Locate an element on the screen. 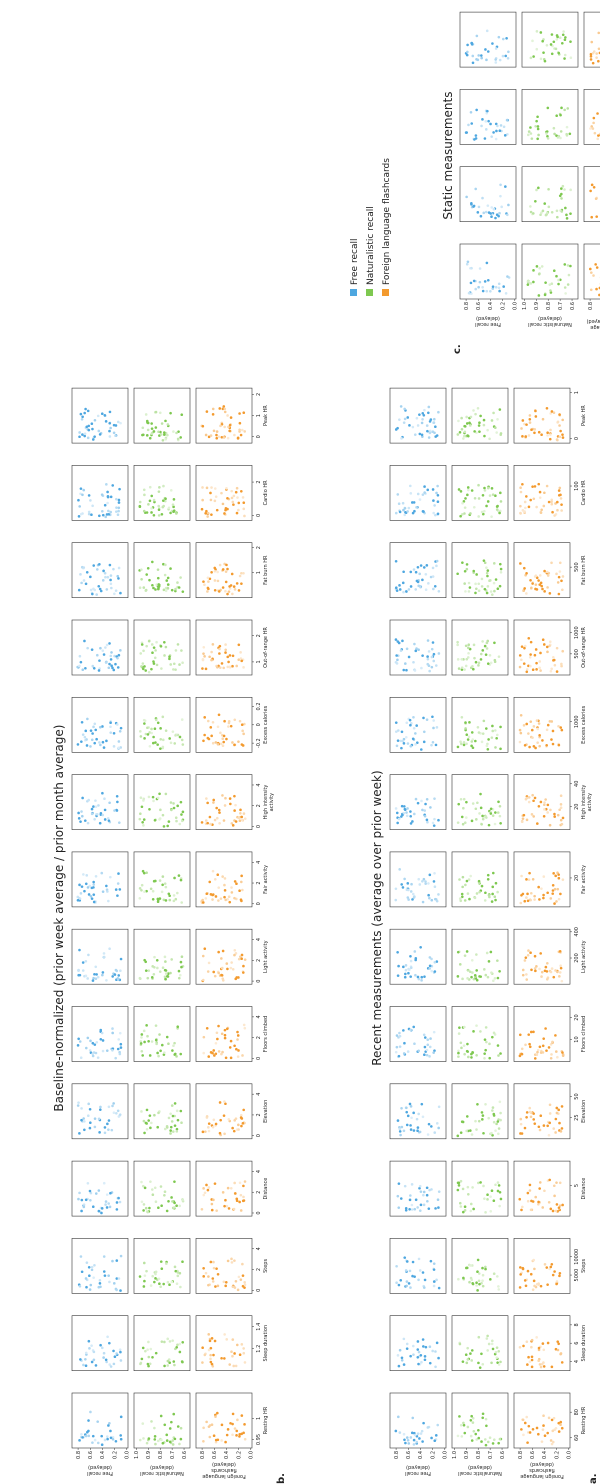 Image resolution: width=600 pixels, height=1484 pixels. y-tick-label: 0.2 is located at coordinates (433, 1455).